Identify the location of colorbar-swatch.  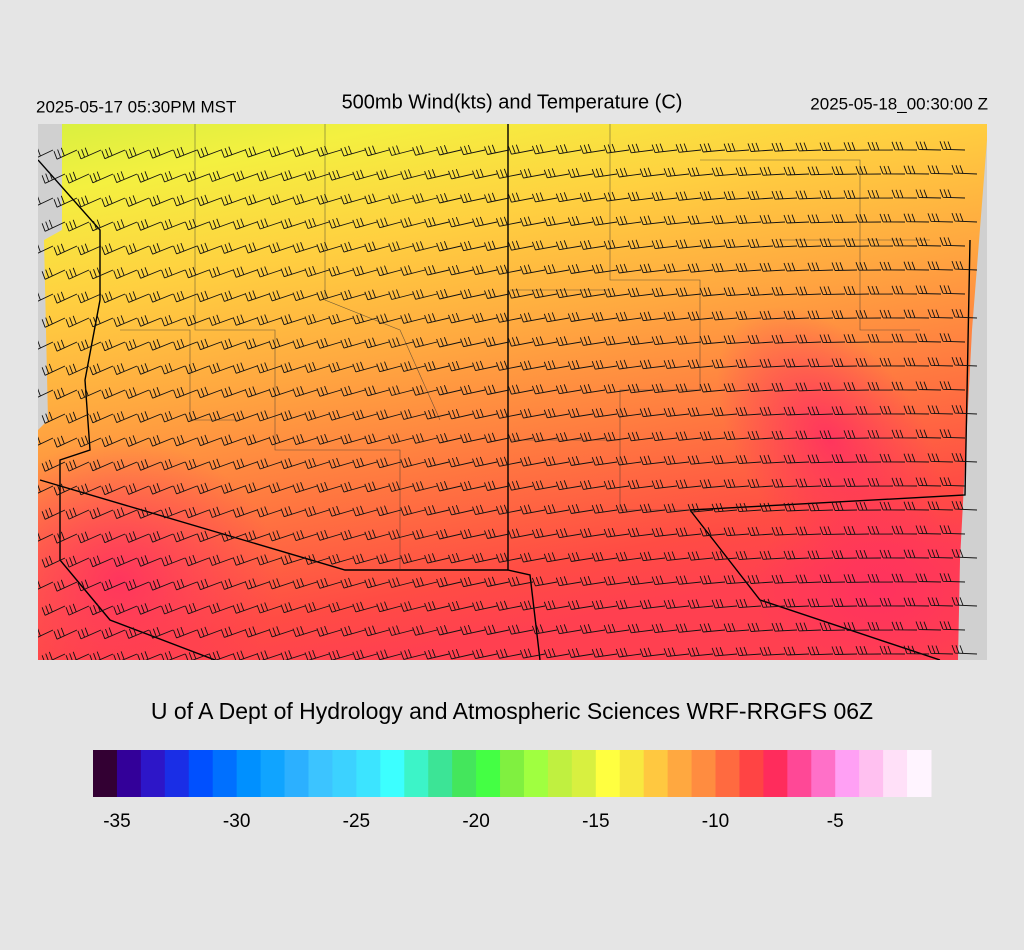
(177, 773).